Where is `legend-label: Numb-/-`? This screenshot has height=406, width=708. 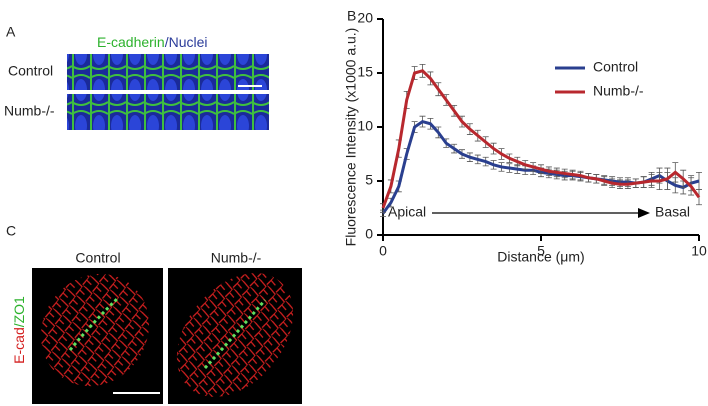
legend-label: Numb-/- is located at coordinates (618, 91).